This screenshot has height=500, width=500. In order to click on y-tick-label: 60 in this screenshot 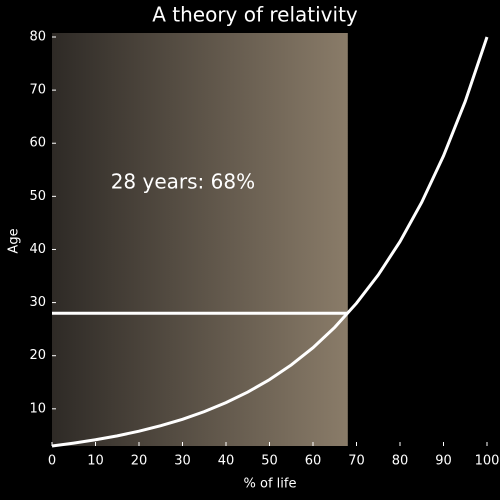, I will do `click(37, 143)`.